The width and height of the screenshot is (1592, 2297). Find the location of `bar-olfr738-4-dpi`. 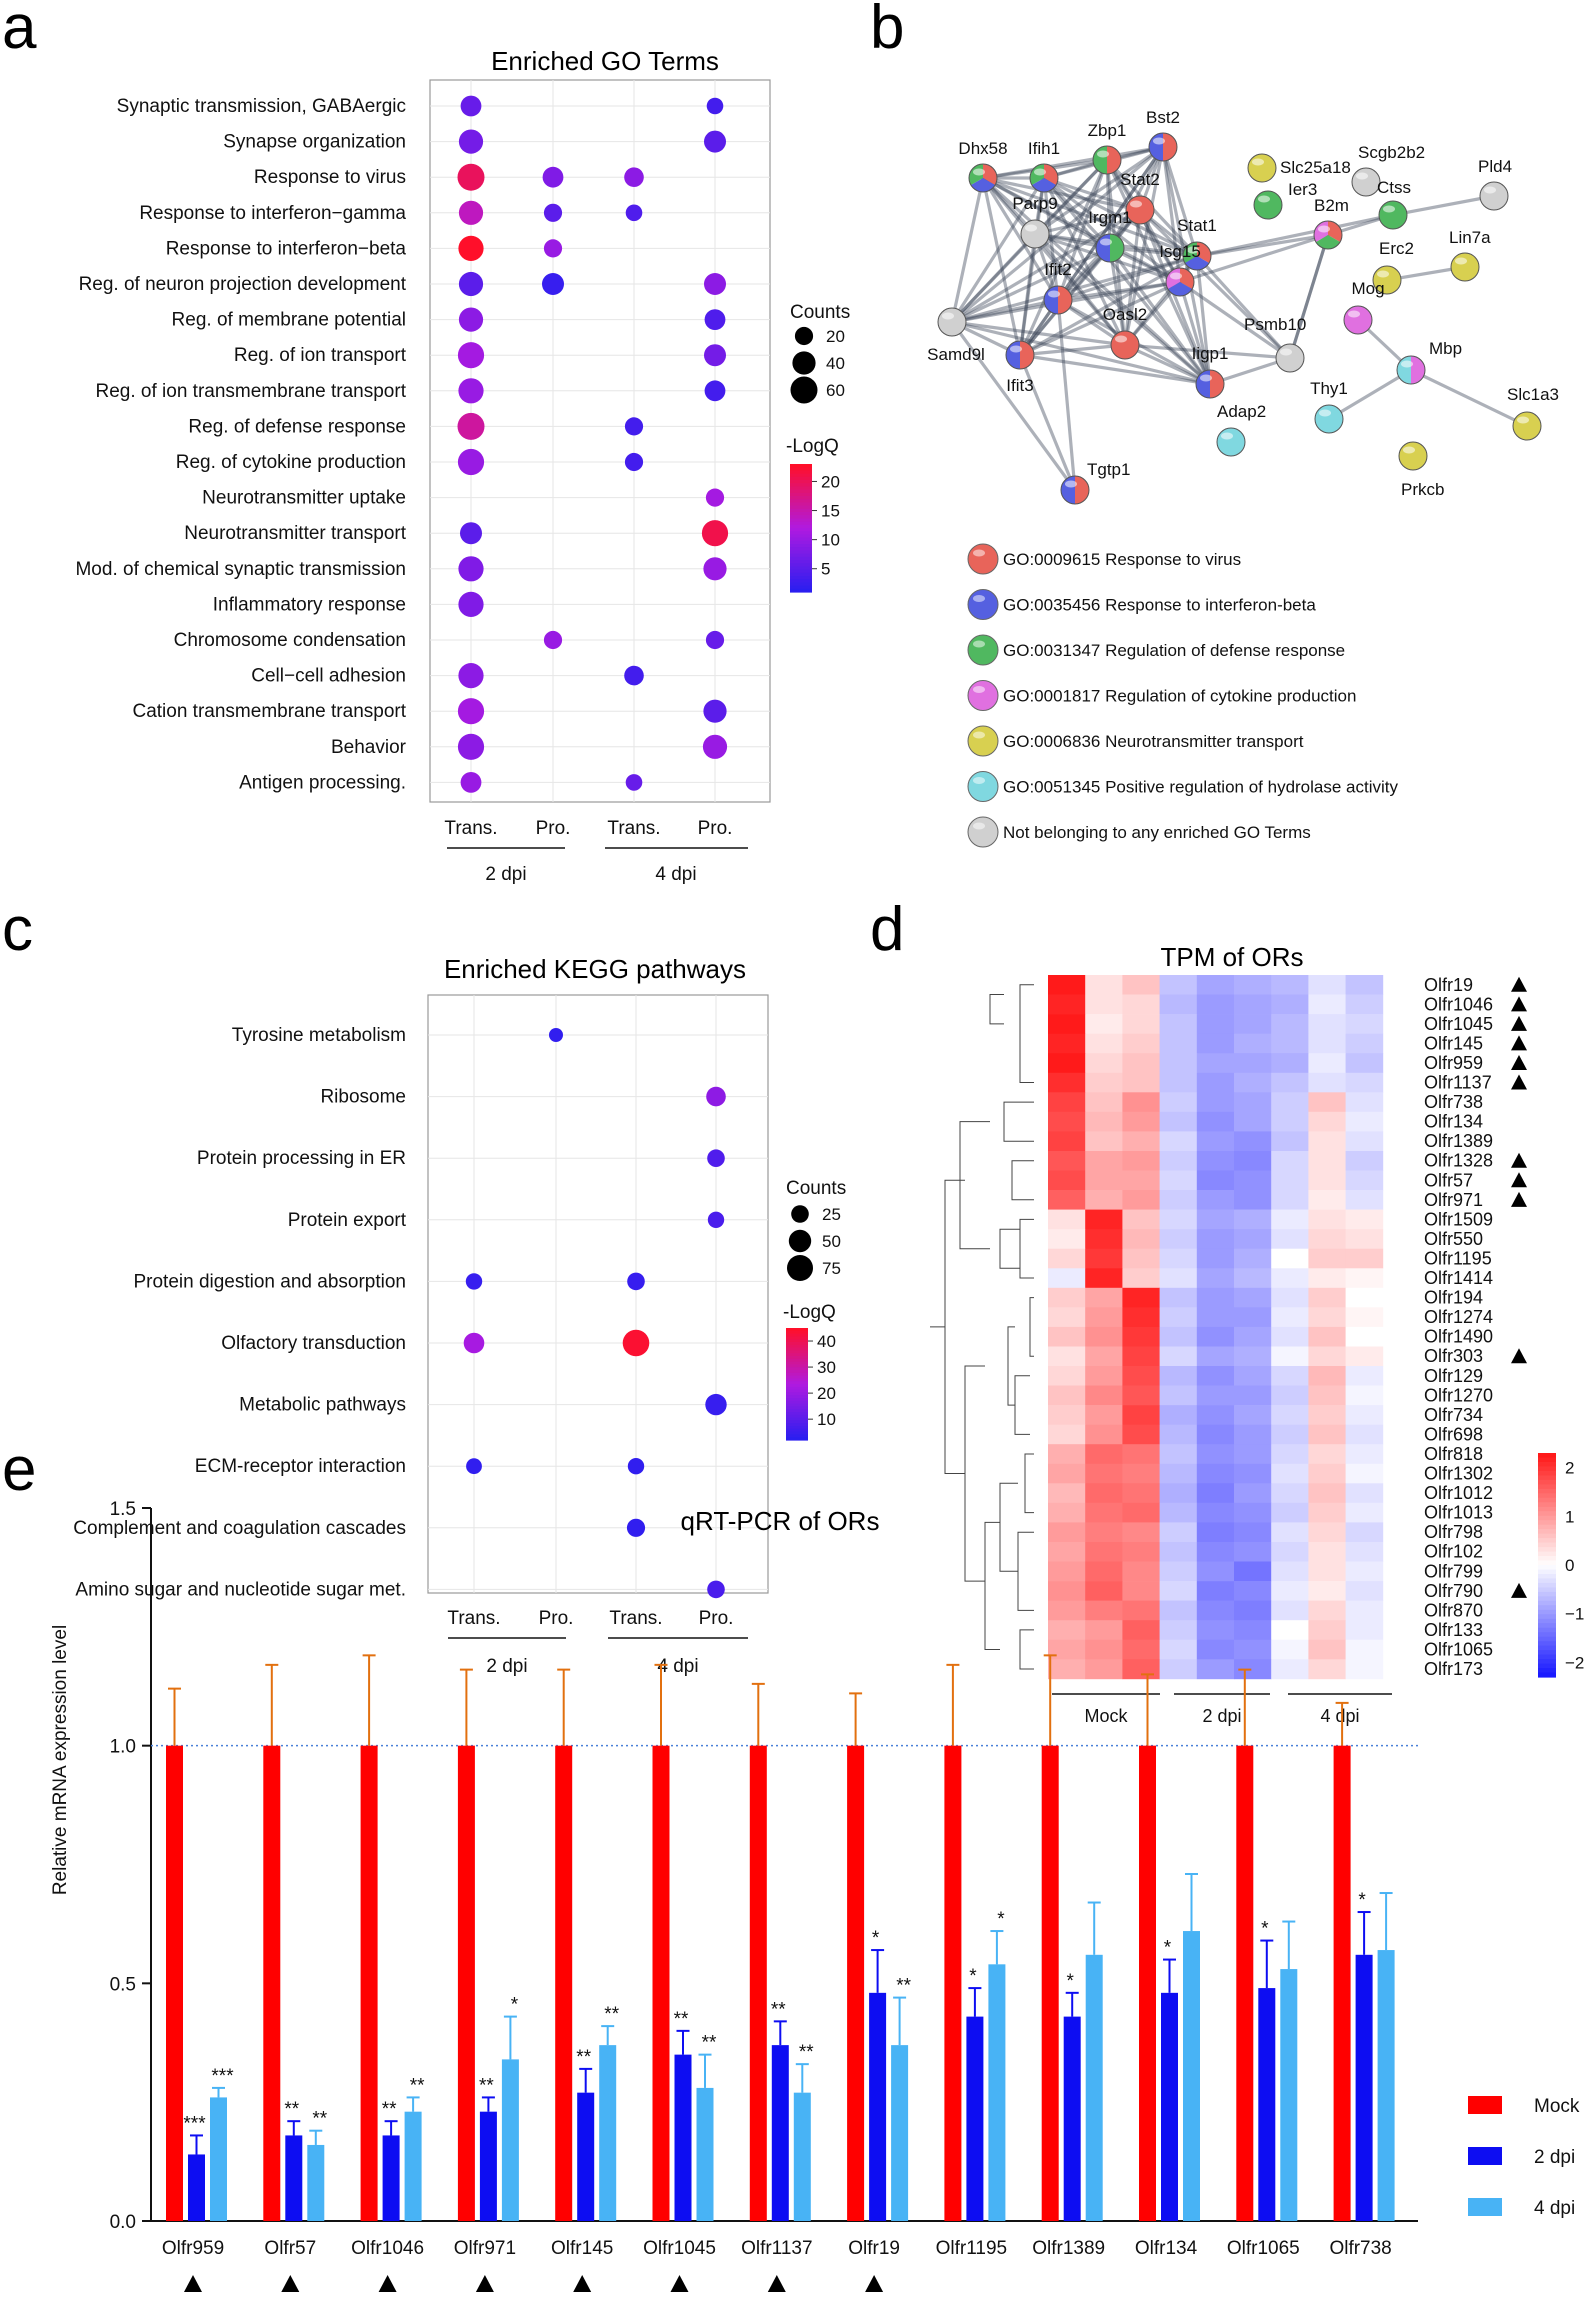

bar-olfr738-4-dpi is located at coordinates (1386, 2085).